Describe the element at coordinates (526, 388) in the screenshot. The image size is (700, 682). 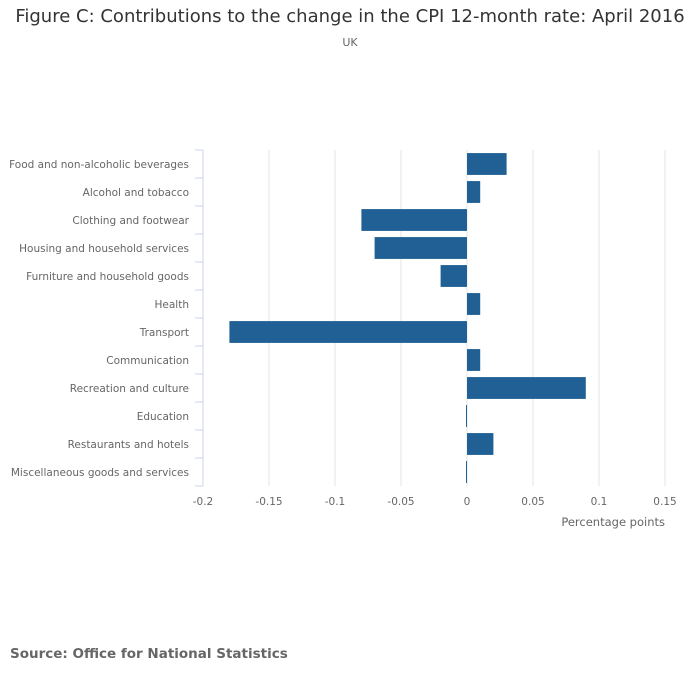
I see `bar-recreation-and-culture` at that location.